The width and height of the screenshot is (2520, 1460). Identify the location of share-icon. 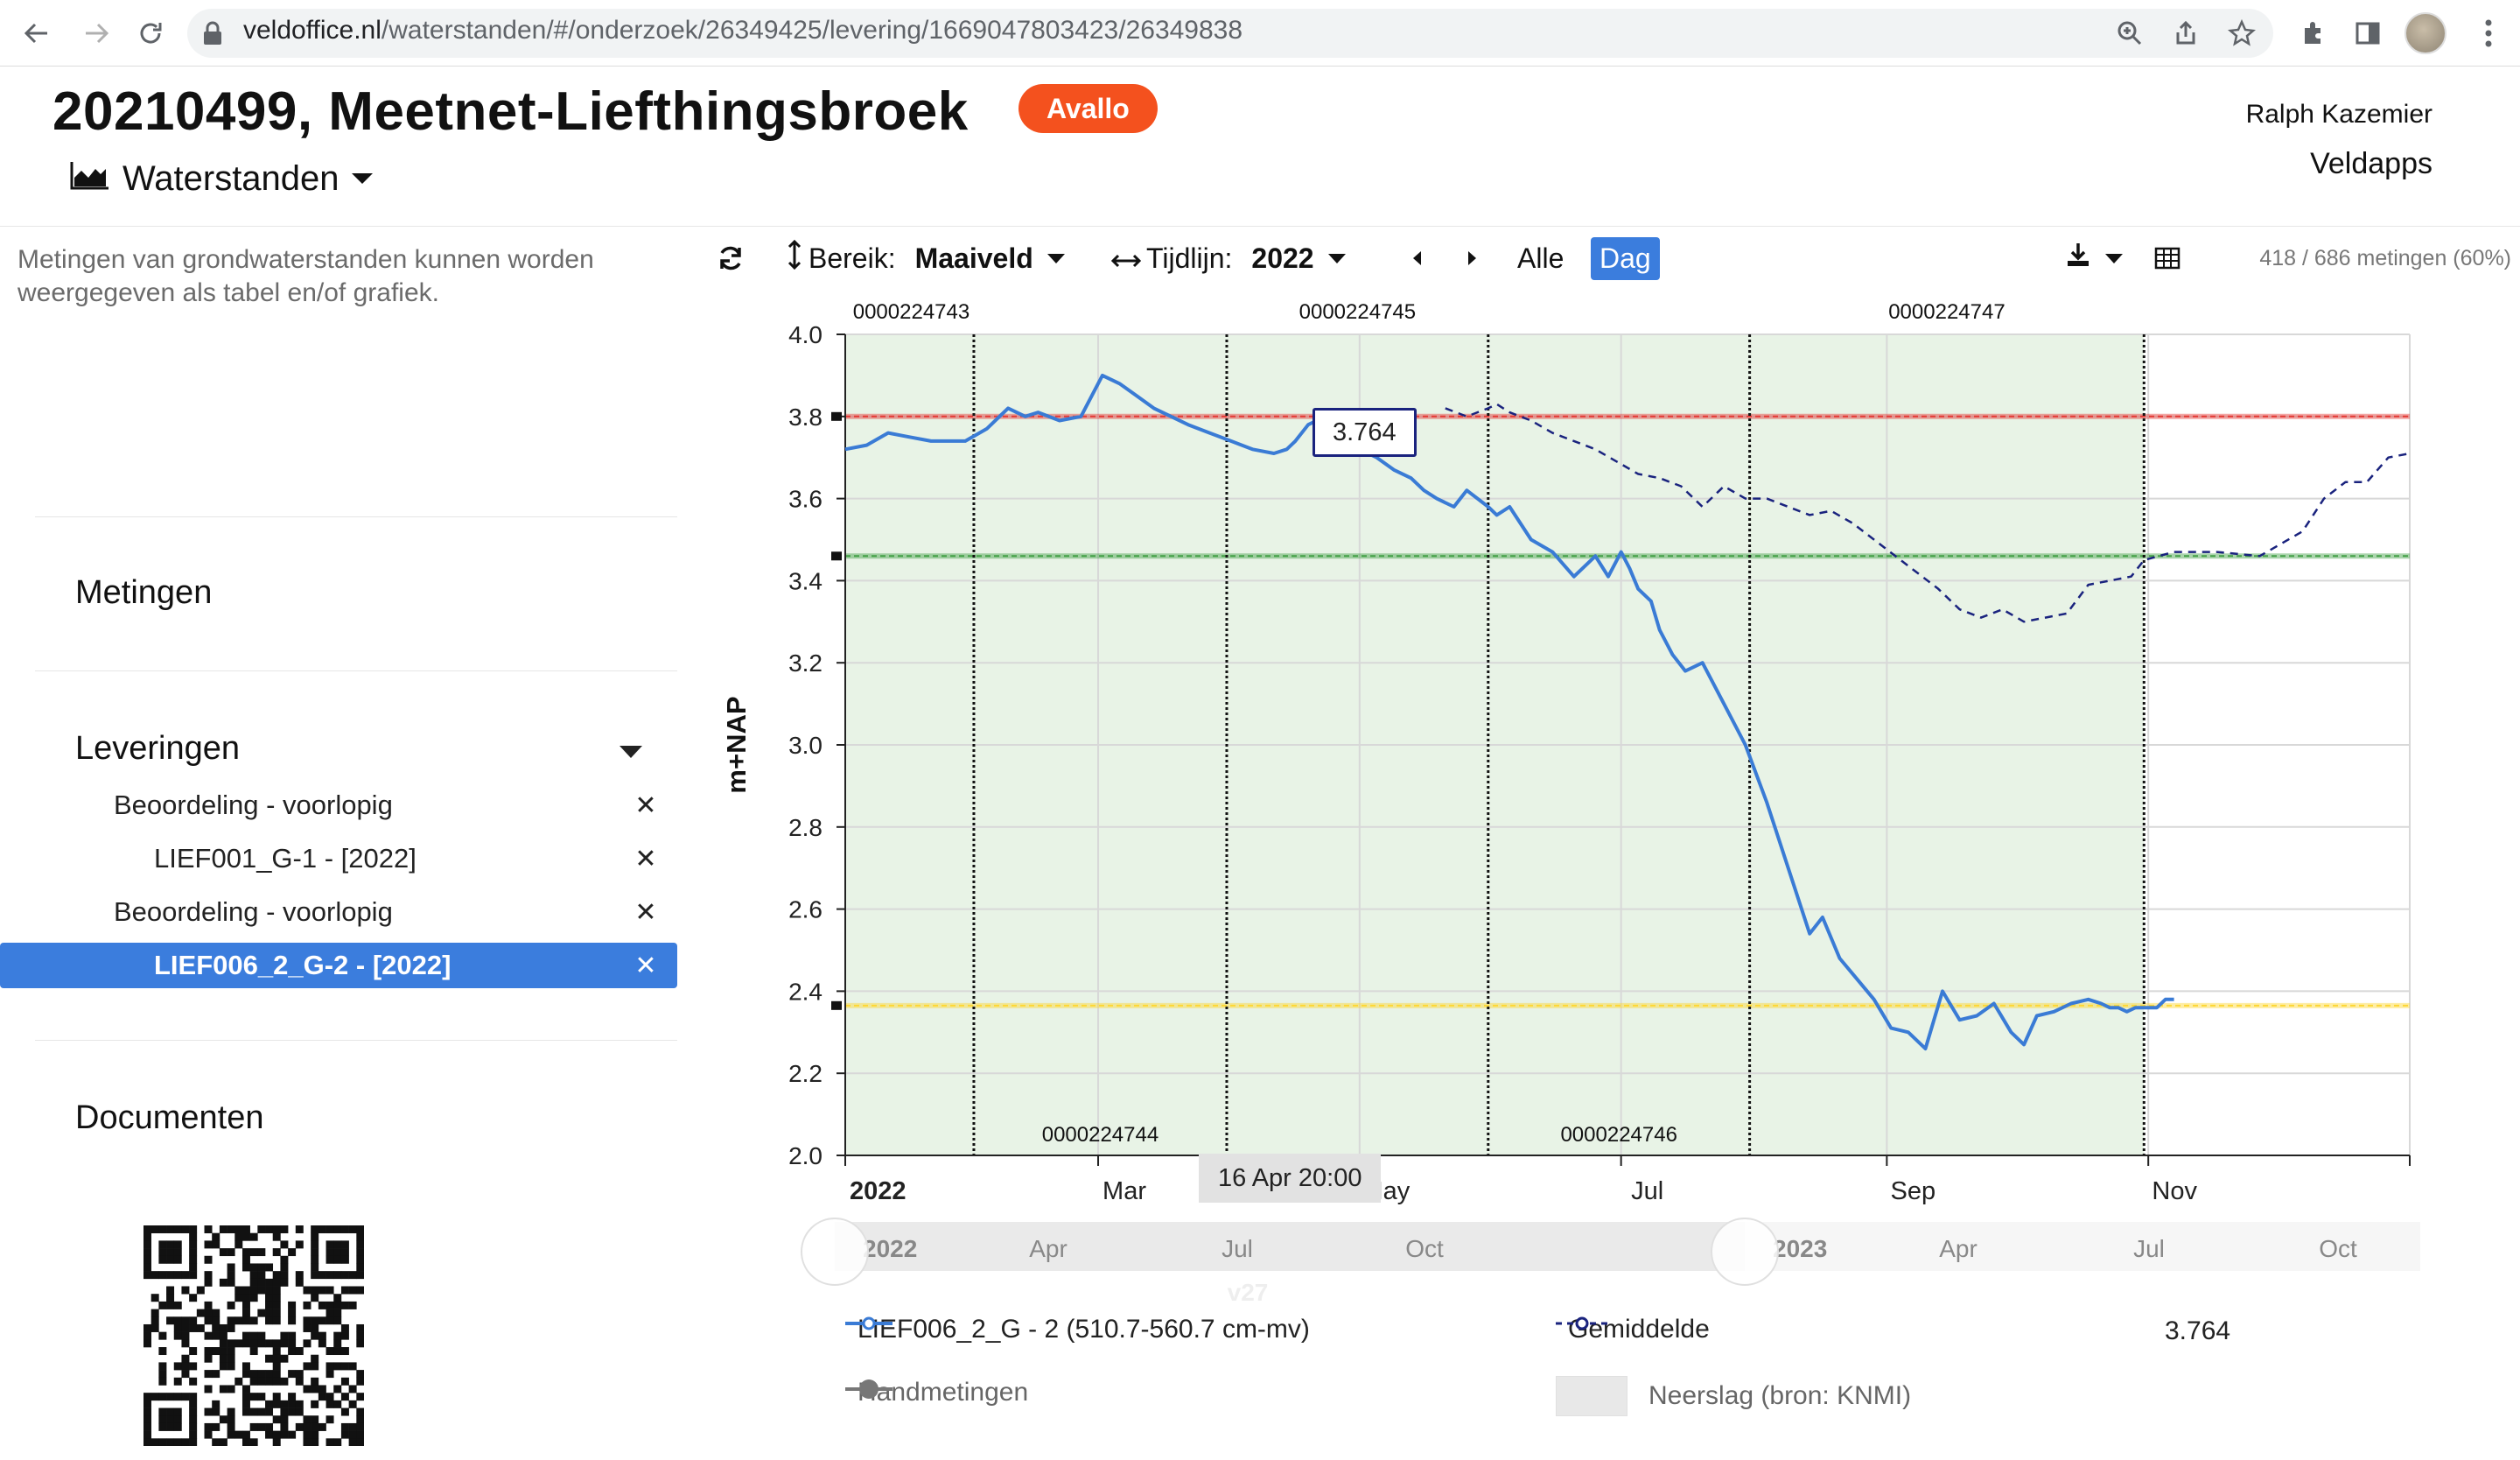
(2185, 34).